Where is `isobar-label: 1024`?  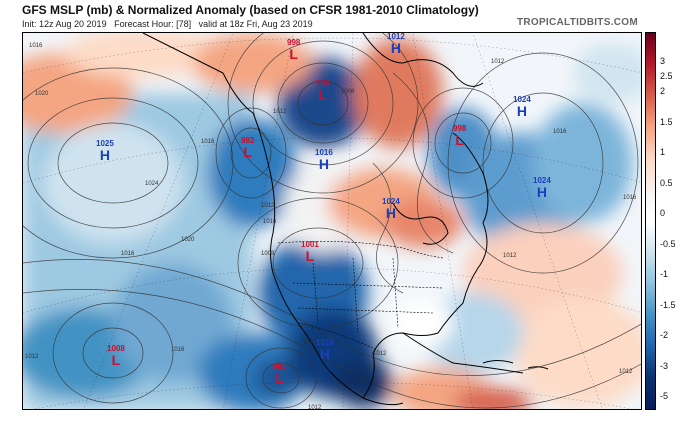 isobar-label: 1024 is located at coordinates (152, 184).